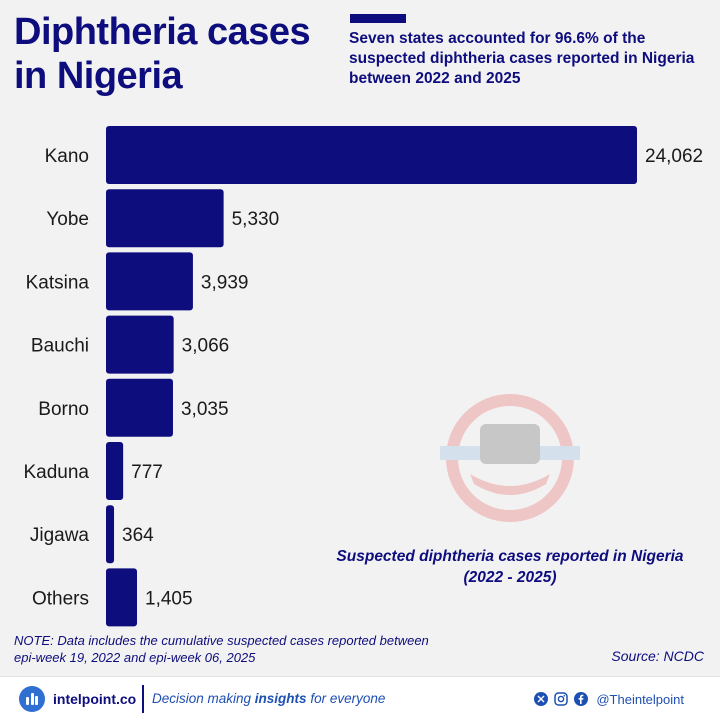  Describe the element at coordinates (60, 535) in the screenshot. I see `category-label-jigawa: Jigawa` at that location.